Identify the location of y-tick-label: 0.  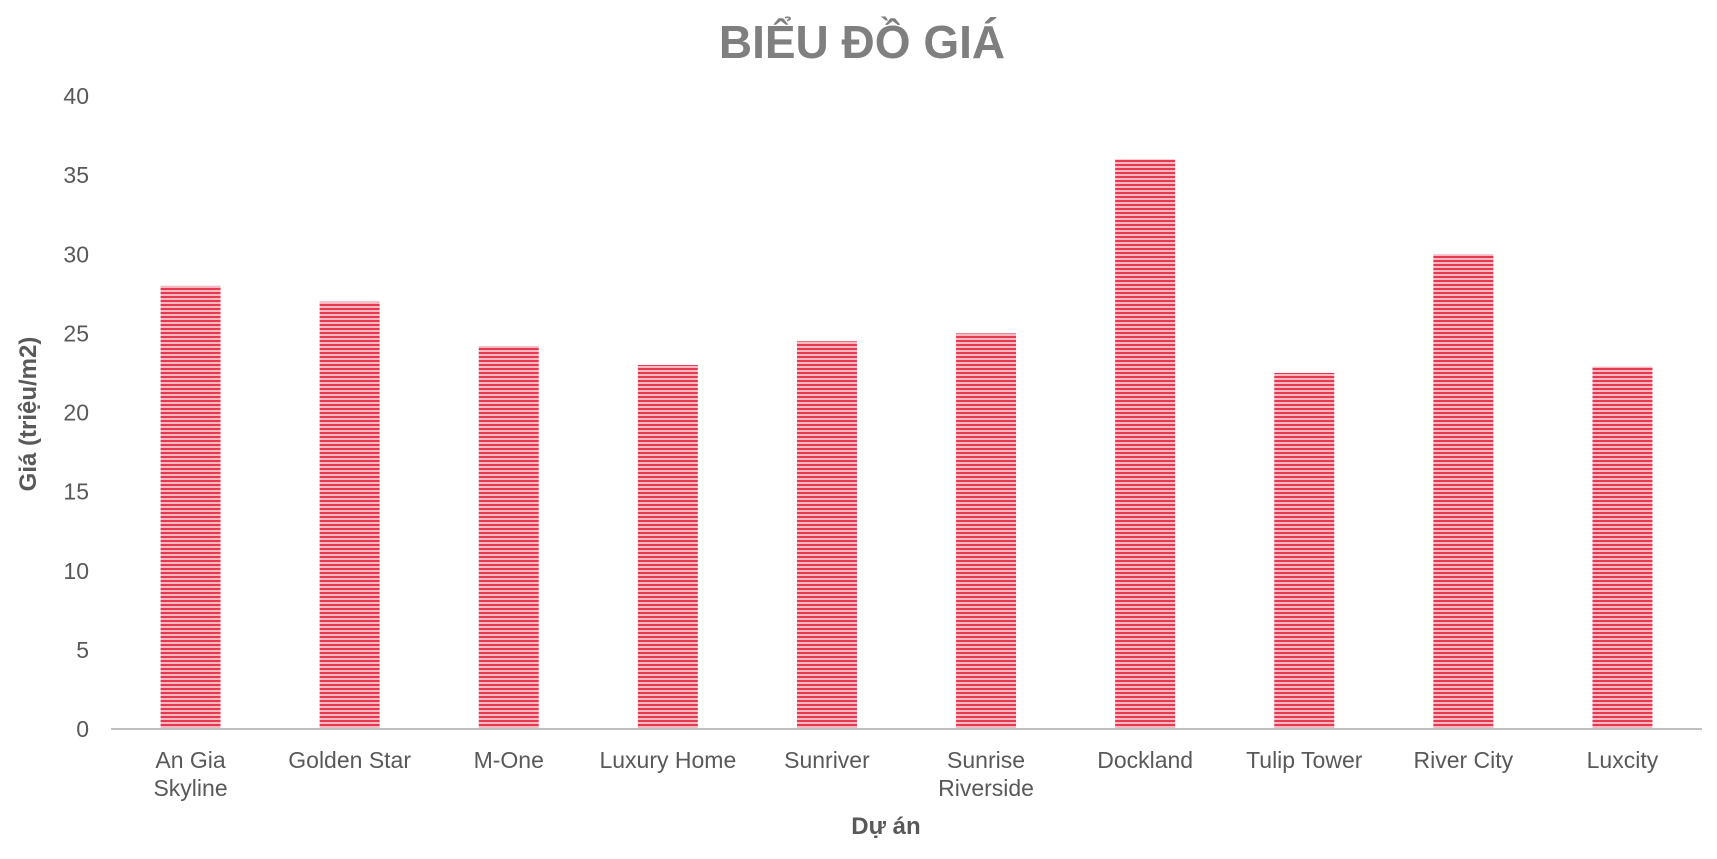
(82, 729).